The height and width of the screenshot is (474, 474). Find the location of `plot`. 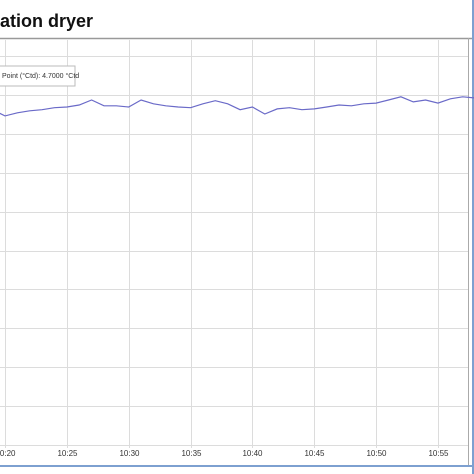

plot is located at coordinates (237, 106).